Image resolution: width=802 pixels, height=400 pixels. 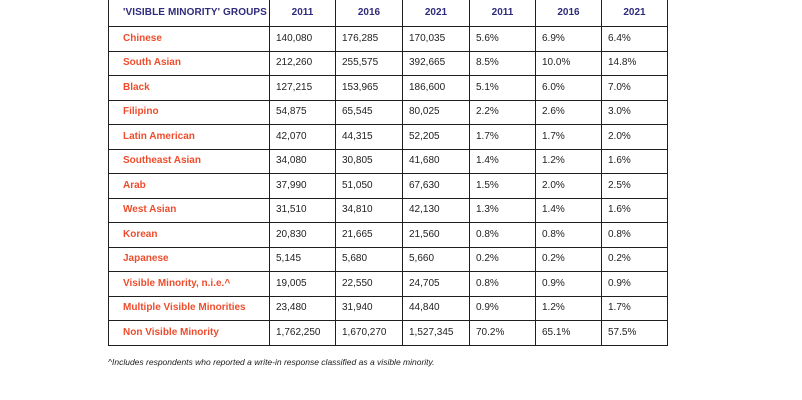 I want to click on column-header-count-2016: 2016, so click(x=369, y=13).